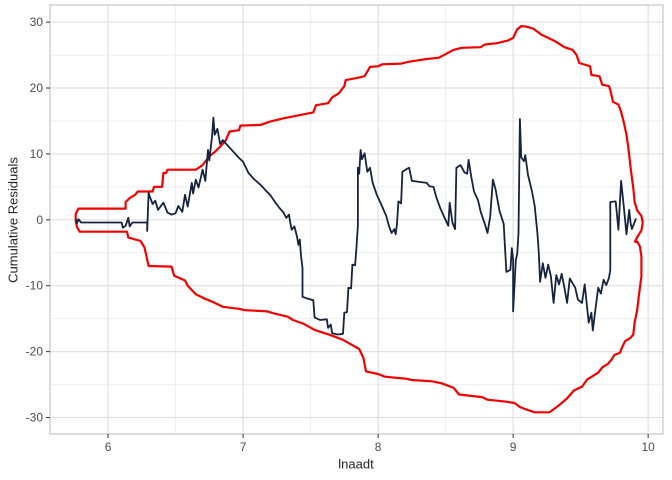 This screenshot has width=672, height=480. What do you see at coordinates (35, 286) in the screenshot?
I see `y-tick-label: -10` at bounding box center [35, 286].